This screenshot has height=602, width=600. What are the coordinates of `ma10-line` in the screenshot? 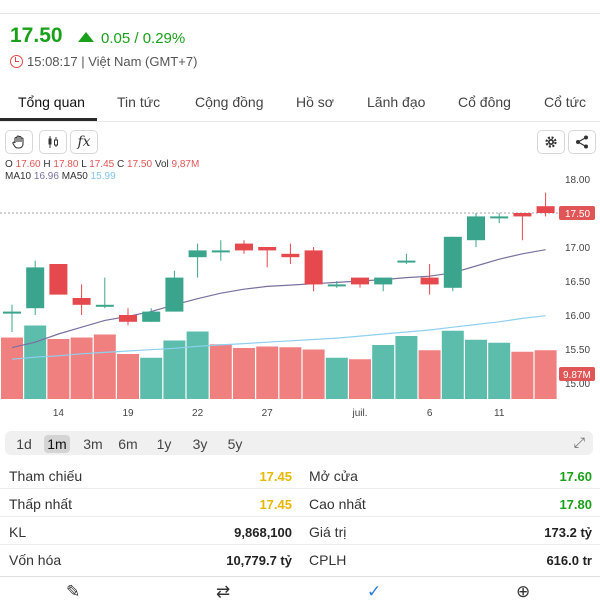 It's located at (278, 299).